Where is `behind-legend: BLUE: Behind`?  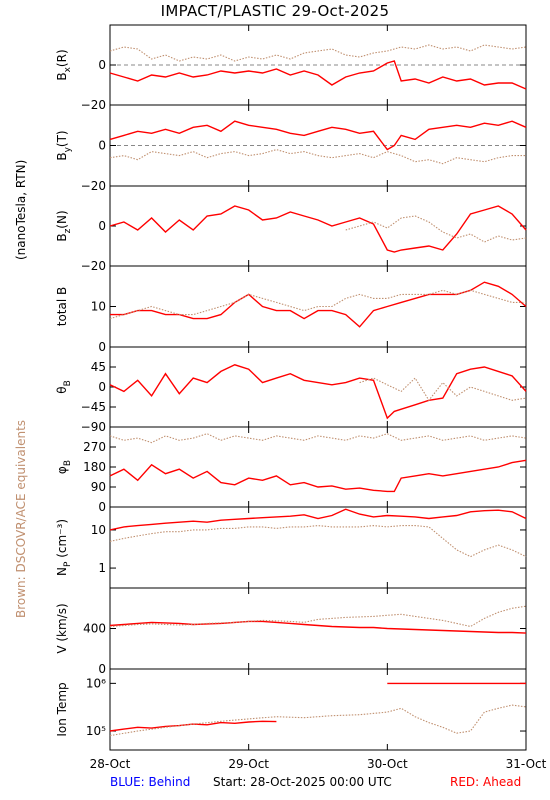
behind-legend: BLUE: Behind is located at coordinates (150, 782).